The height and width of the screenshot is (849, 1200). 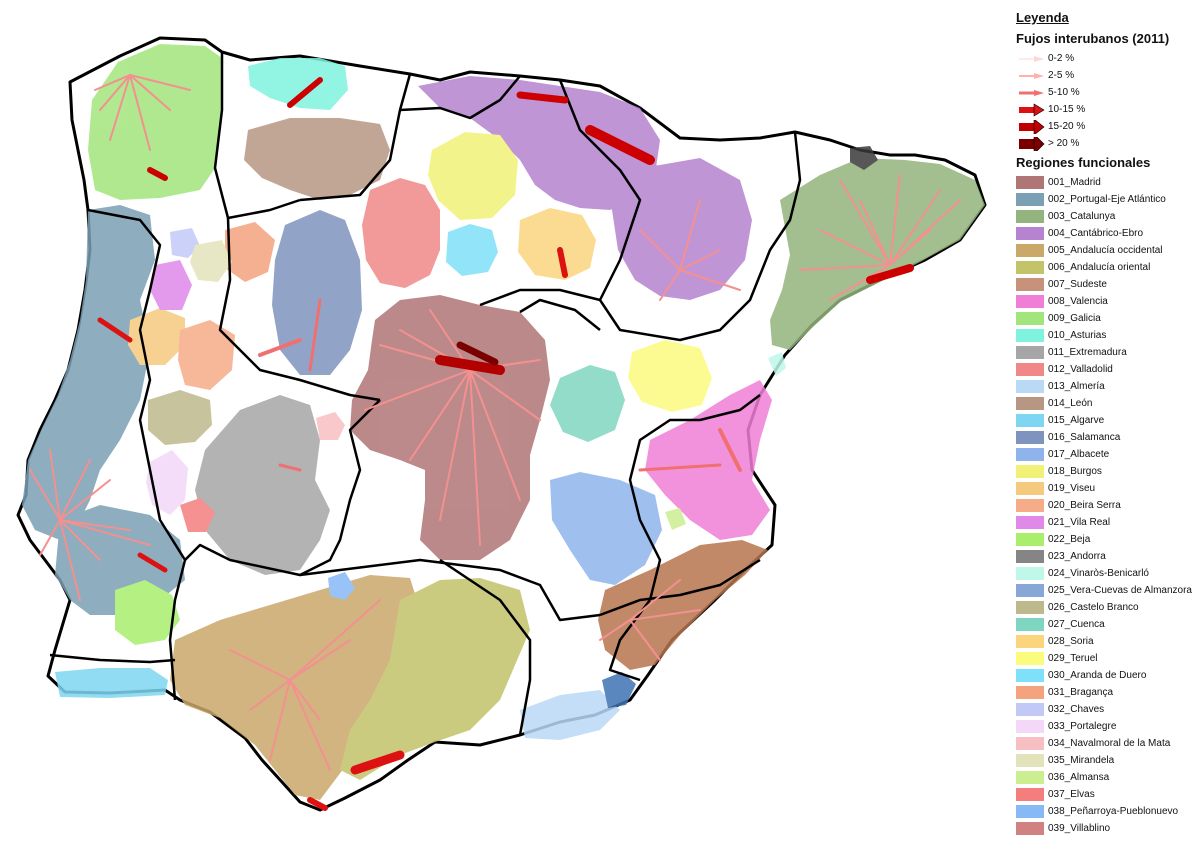 What do you see at coordinates (1106, 92) in the screenshot?
I see `flow-legend-item: 5-10 %` at bounding box center [1106, 92].